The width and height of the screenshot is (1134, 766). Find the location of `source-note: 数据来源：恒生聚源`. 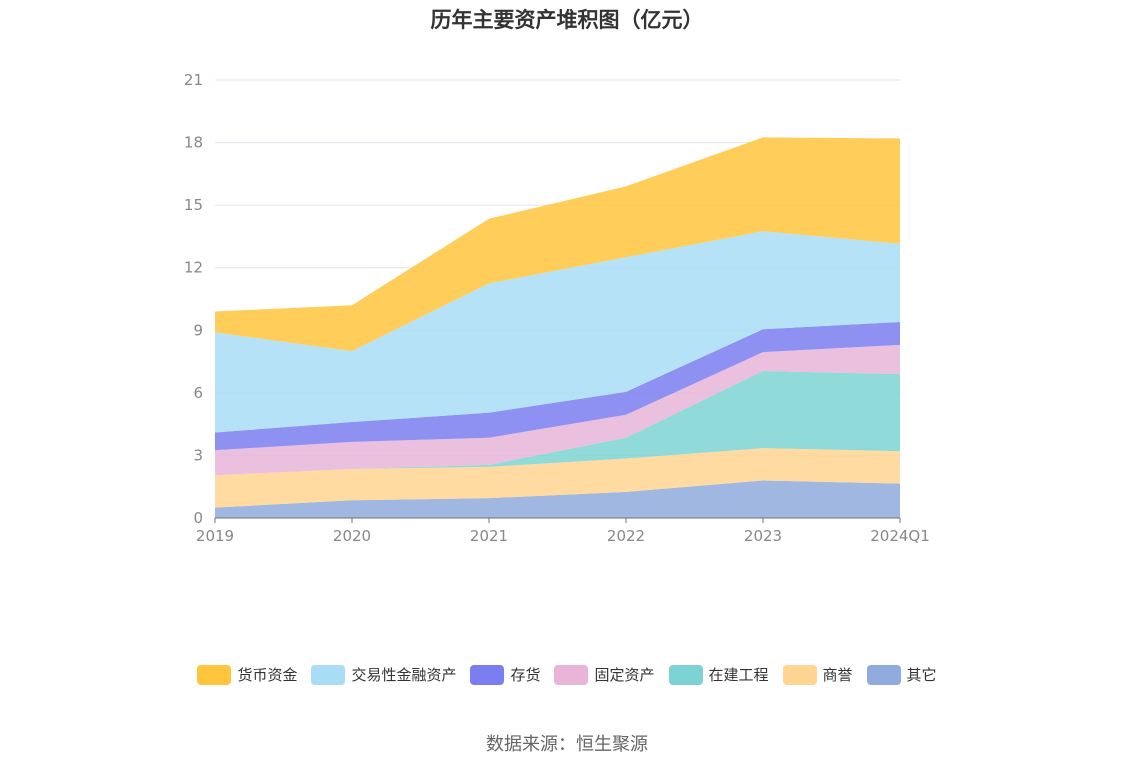

source-note: 数据来源：恒生聚源 is located at coordinates (567, 744).